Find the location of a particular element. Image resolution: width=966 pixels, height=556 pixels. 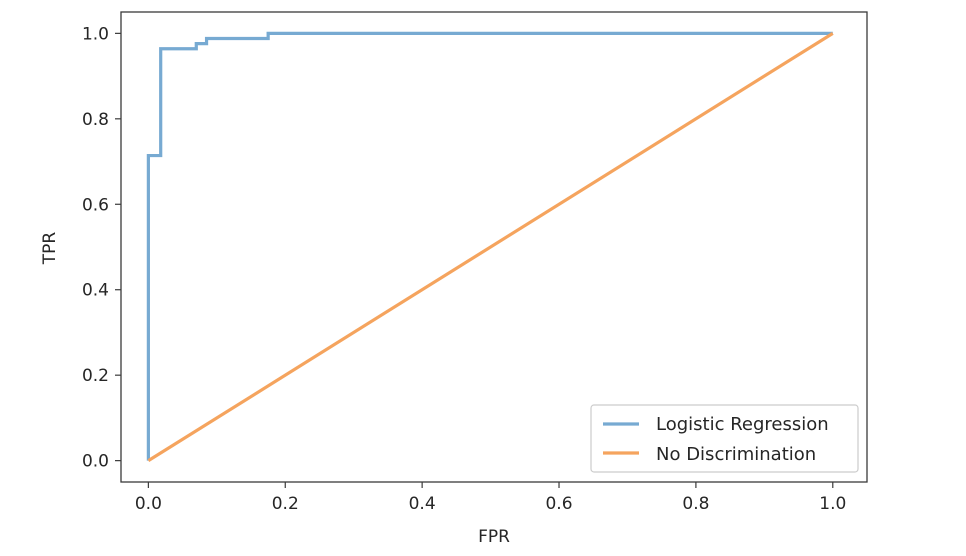

legend-label-logistic-regression: Logistic Regression is located at coordinates (742, 424).